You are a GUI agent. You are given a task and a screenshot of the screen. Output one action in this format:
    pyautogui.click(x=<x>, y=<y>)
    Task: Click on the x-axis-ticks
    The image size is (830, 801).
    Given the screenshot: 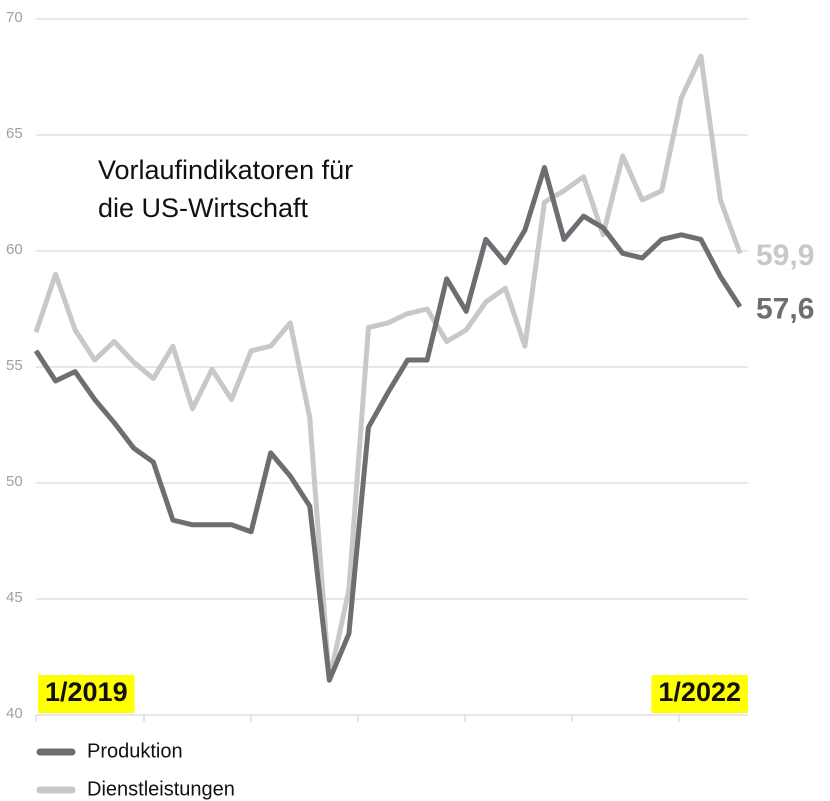 What is the action you would take?
    pyautogui.click(x=357, y=718)
    